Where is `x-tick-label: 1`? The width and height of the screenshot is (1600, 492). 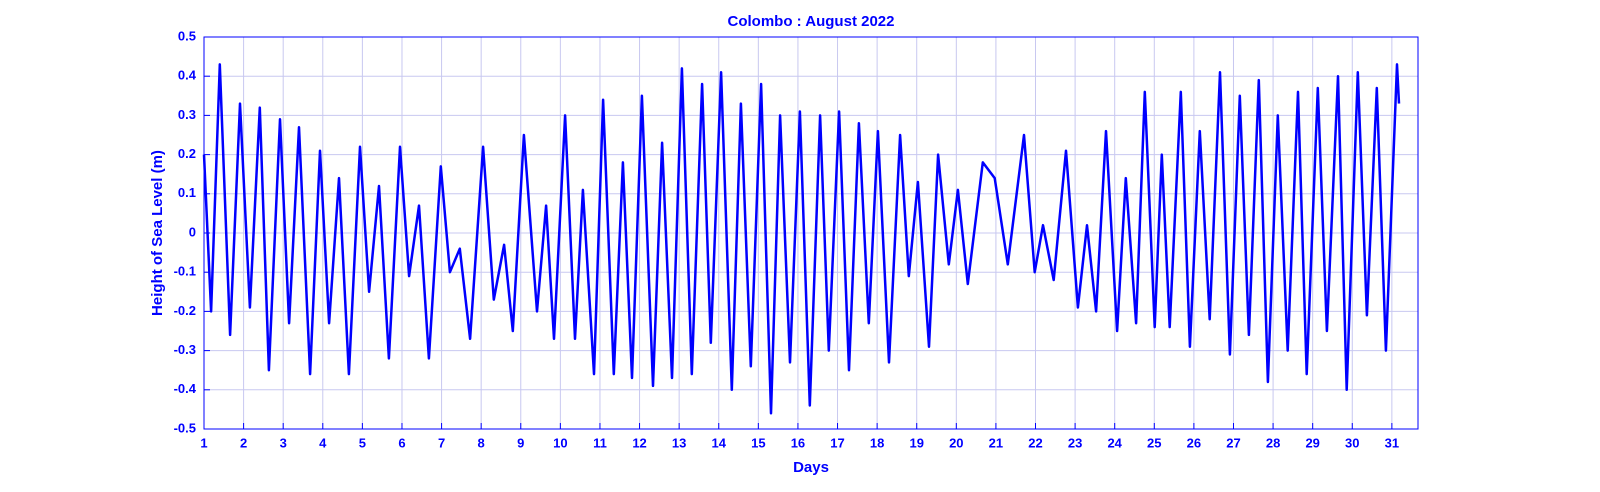
x-tick-label: 1 is located at coordinates (203, 442).